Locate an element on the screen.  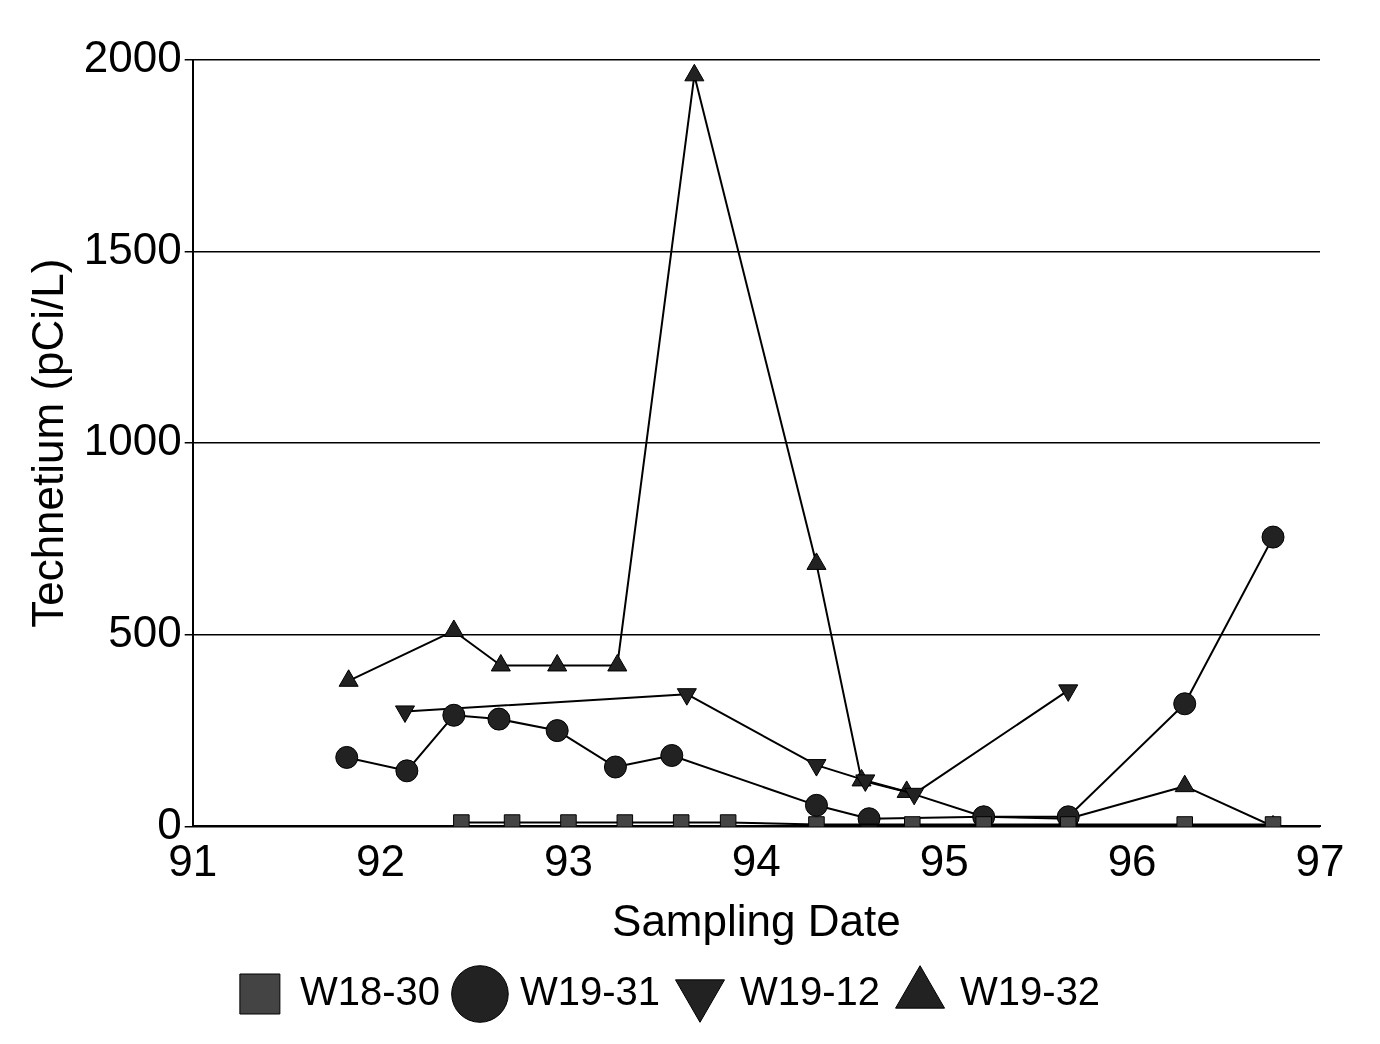
legend-label: W19-32 is located at coordinates (1030, 991).